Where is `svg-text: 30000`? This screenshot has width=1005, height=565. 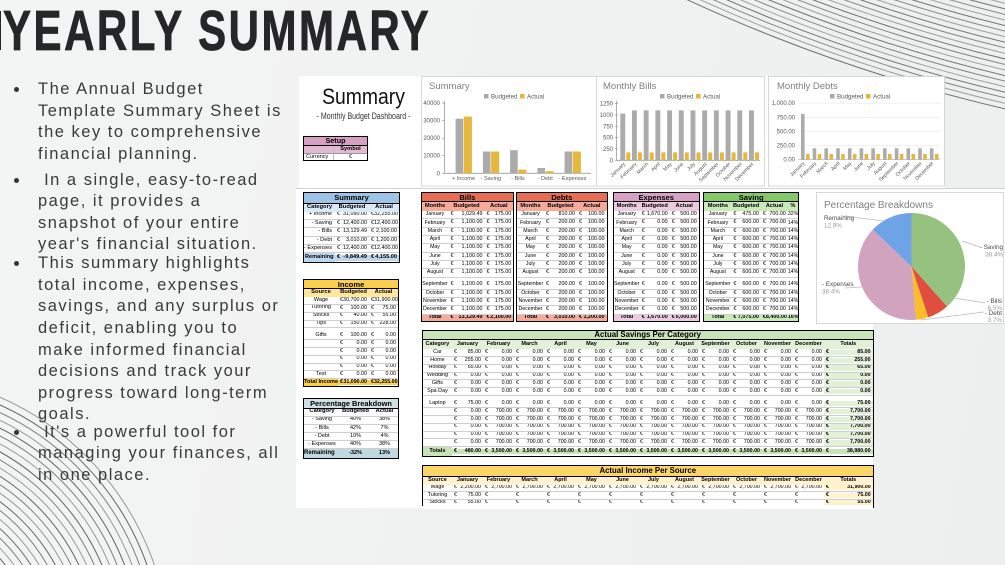 svg-text: 30000 is located at coordinates (431, 122).